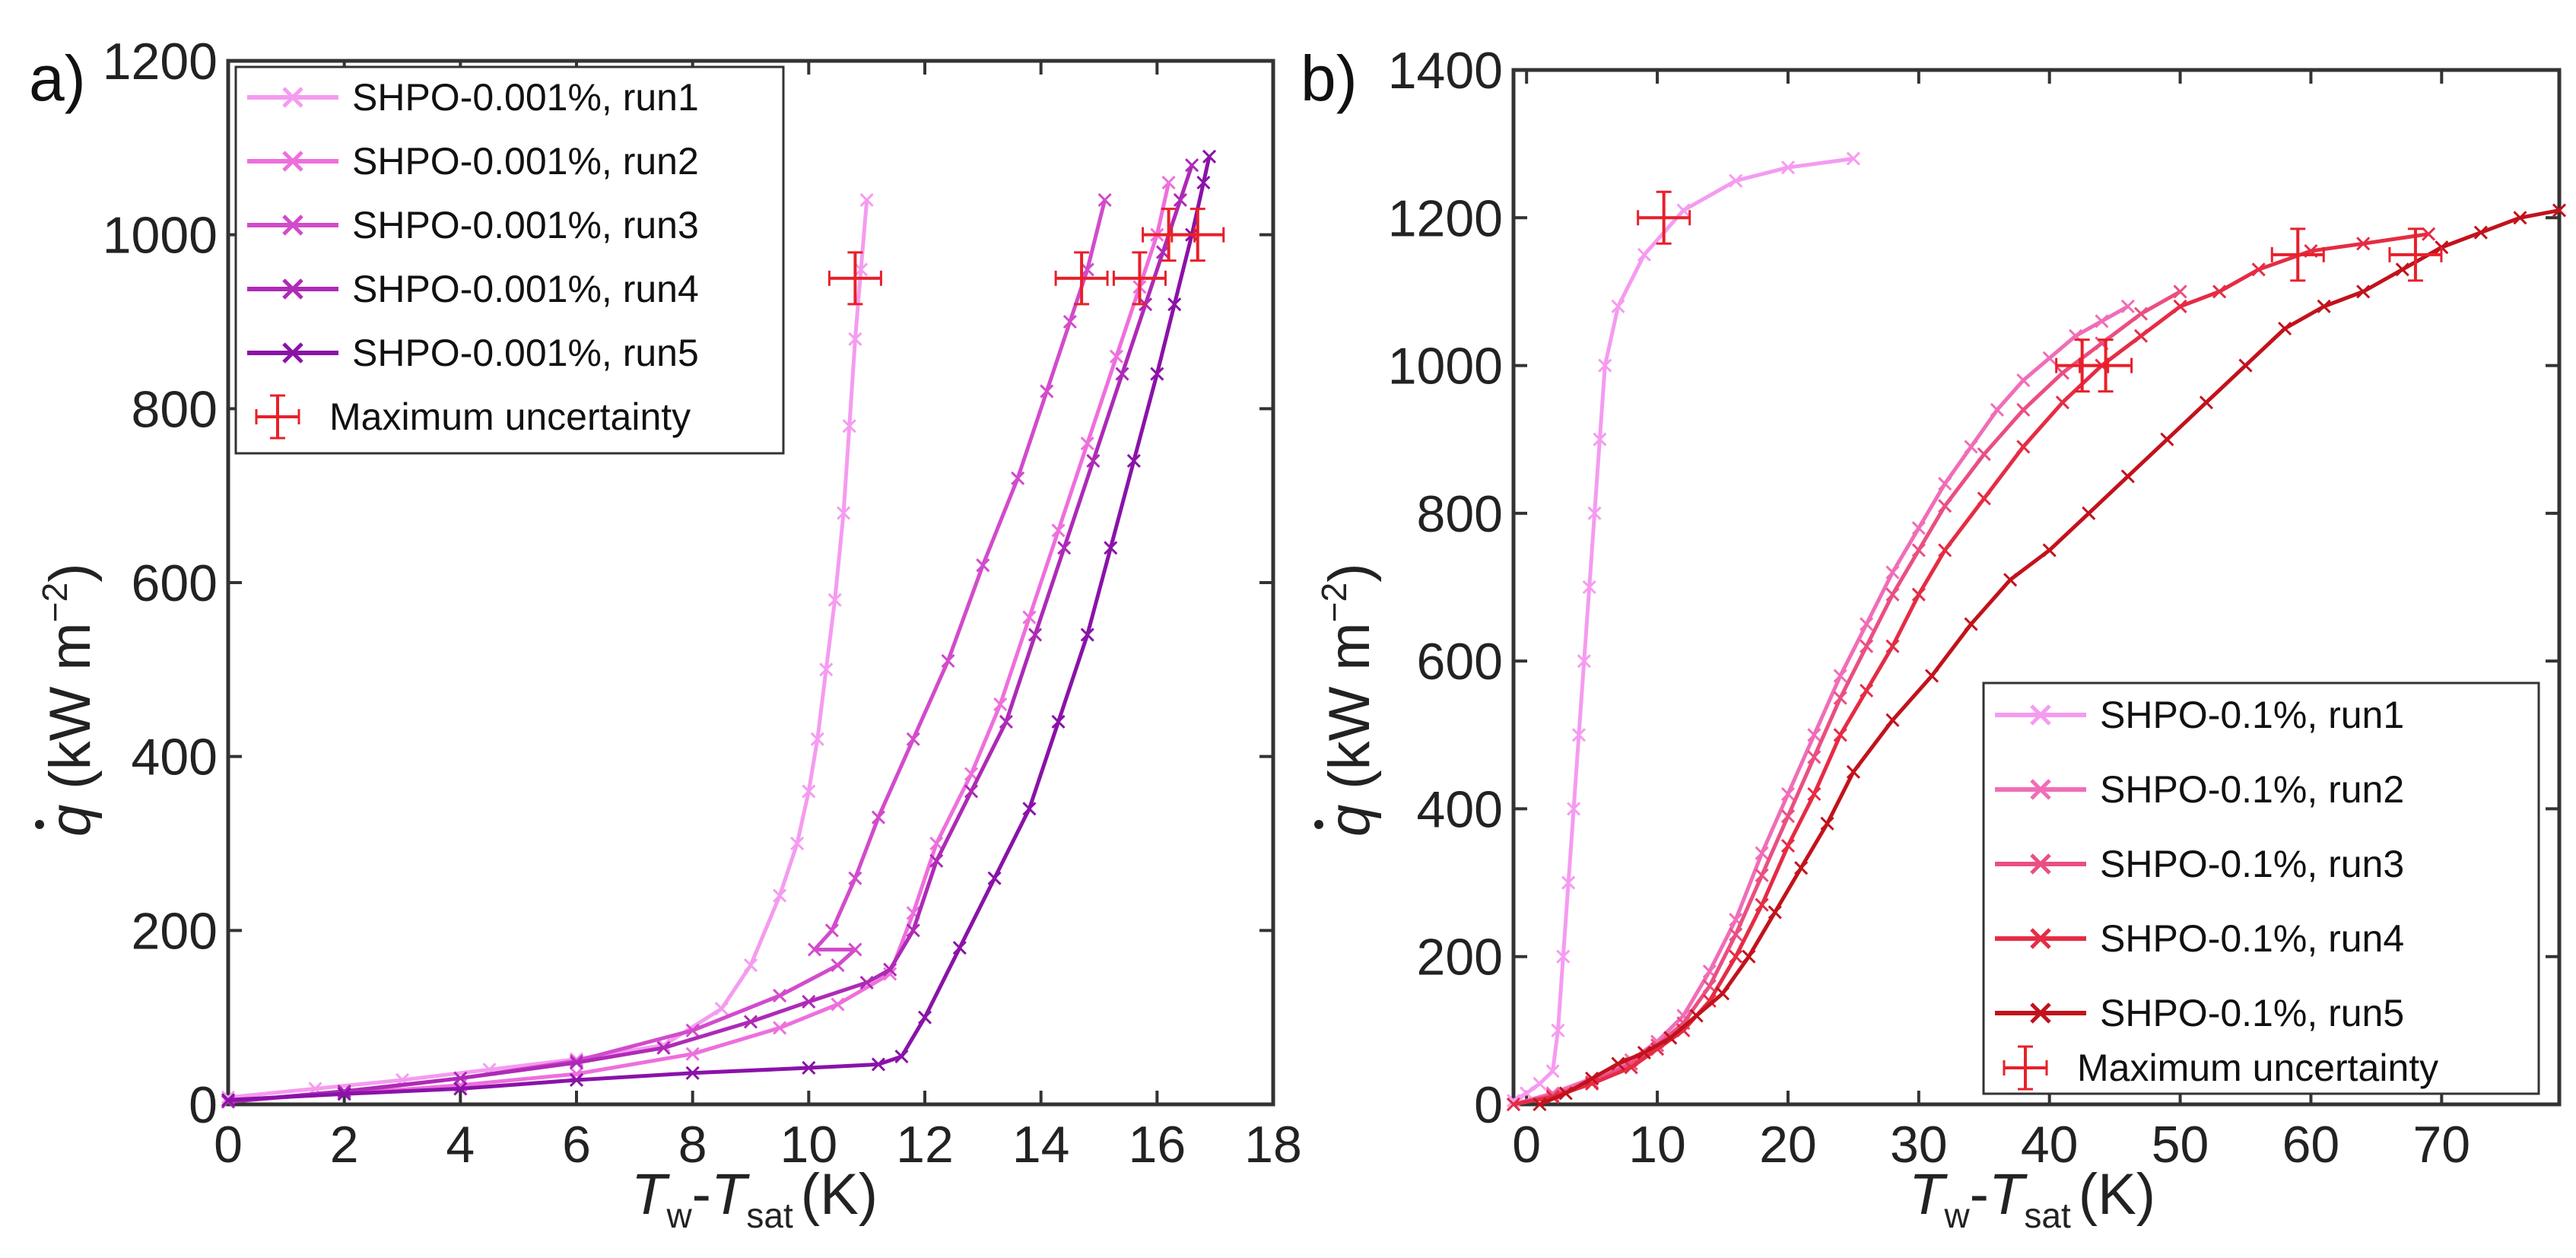 Image resolution: width=2576 pixels, height=1258 pixels. Describe the element at coordinates (754, 1198) in the screenshot. I see `panel-a-x-axis-label: Tw-Tsat (K)` at that location.